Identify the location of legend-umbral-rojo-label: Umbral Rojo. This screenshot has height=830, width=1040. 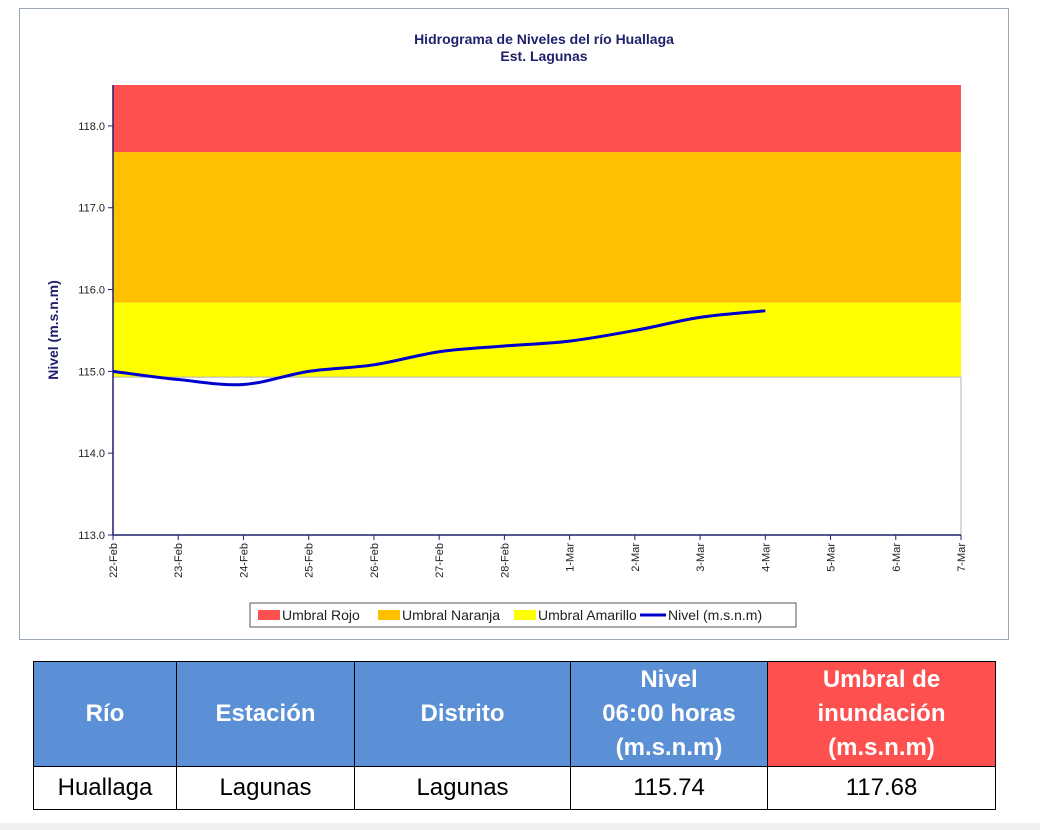
(321, 615).